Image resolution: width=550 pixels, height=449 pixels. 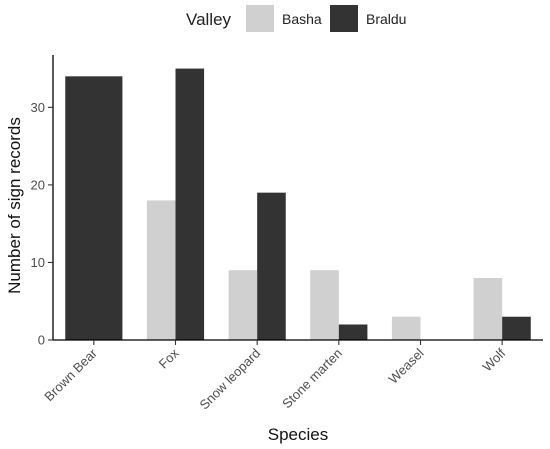 I want to click on bar-snow-leopard-basha, so click(x=243, y=305).